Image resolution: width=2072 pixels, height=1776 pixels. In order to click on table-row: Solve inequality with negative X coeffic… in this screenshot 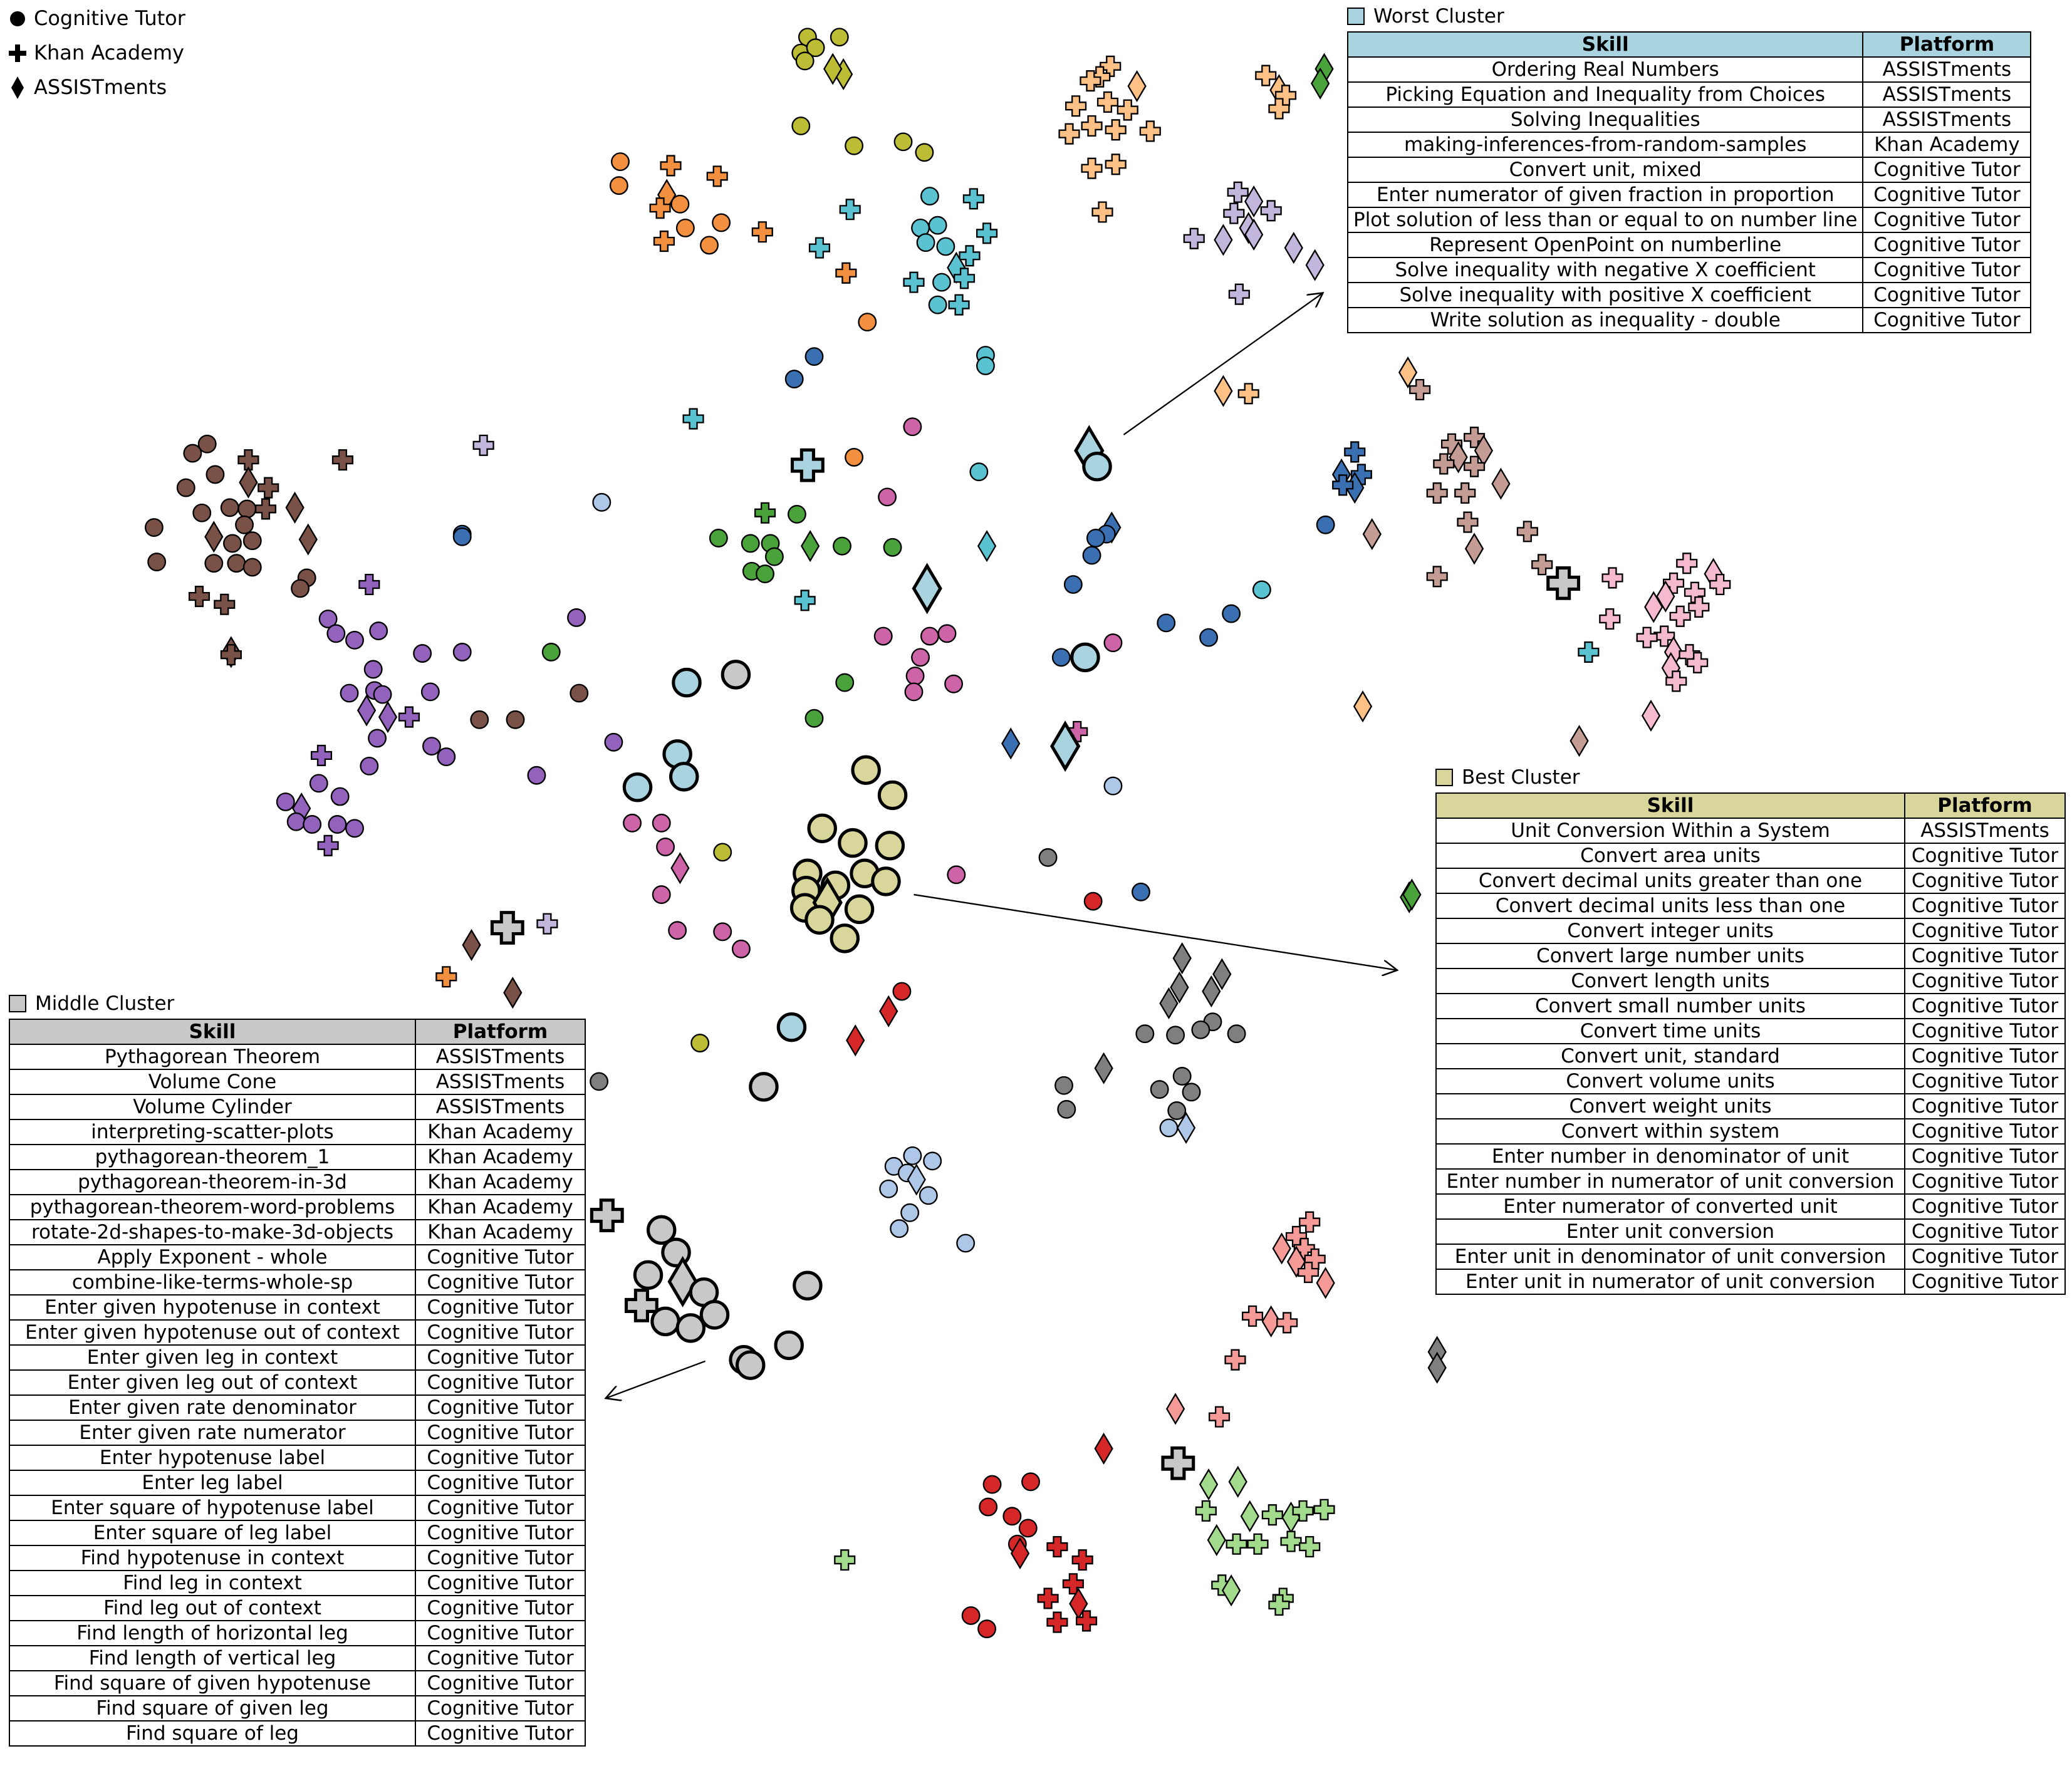, I will do `click(1689, 270)`.